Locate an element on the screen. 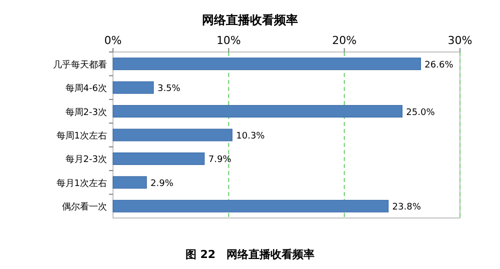  caption: 图 22 网络直播收看频率 is located at coordinates (250, 254).